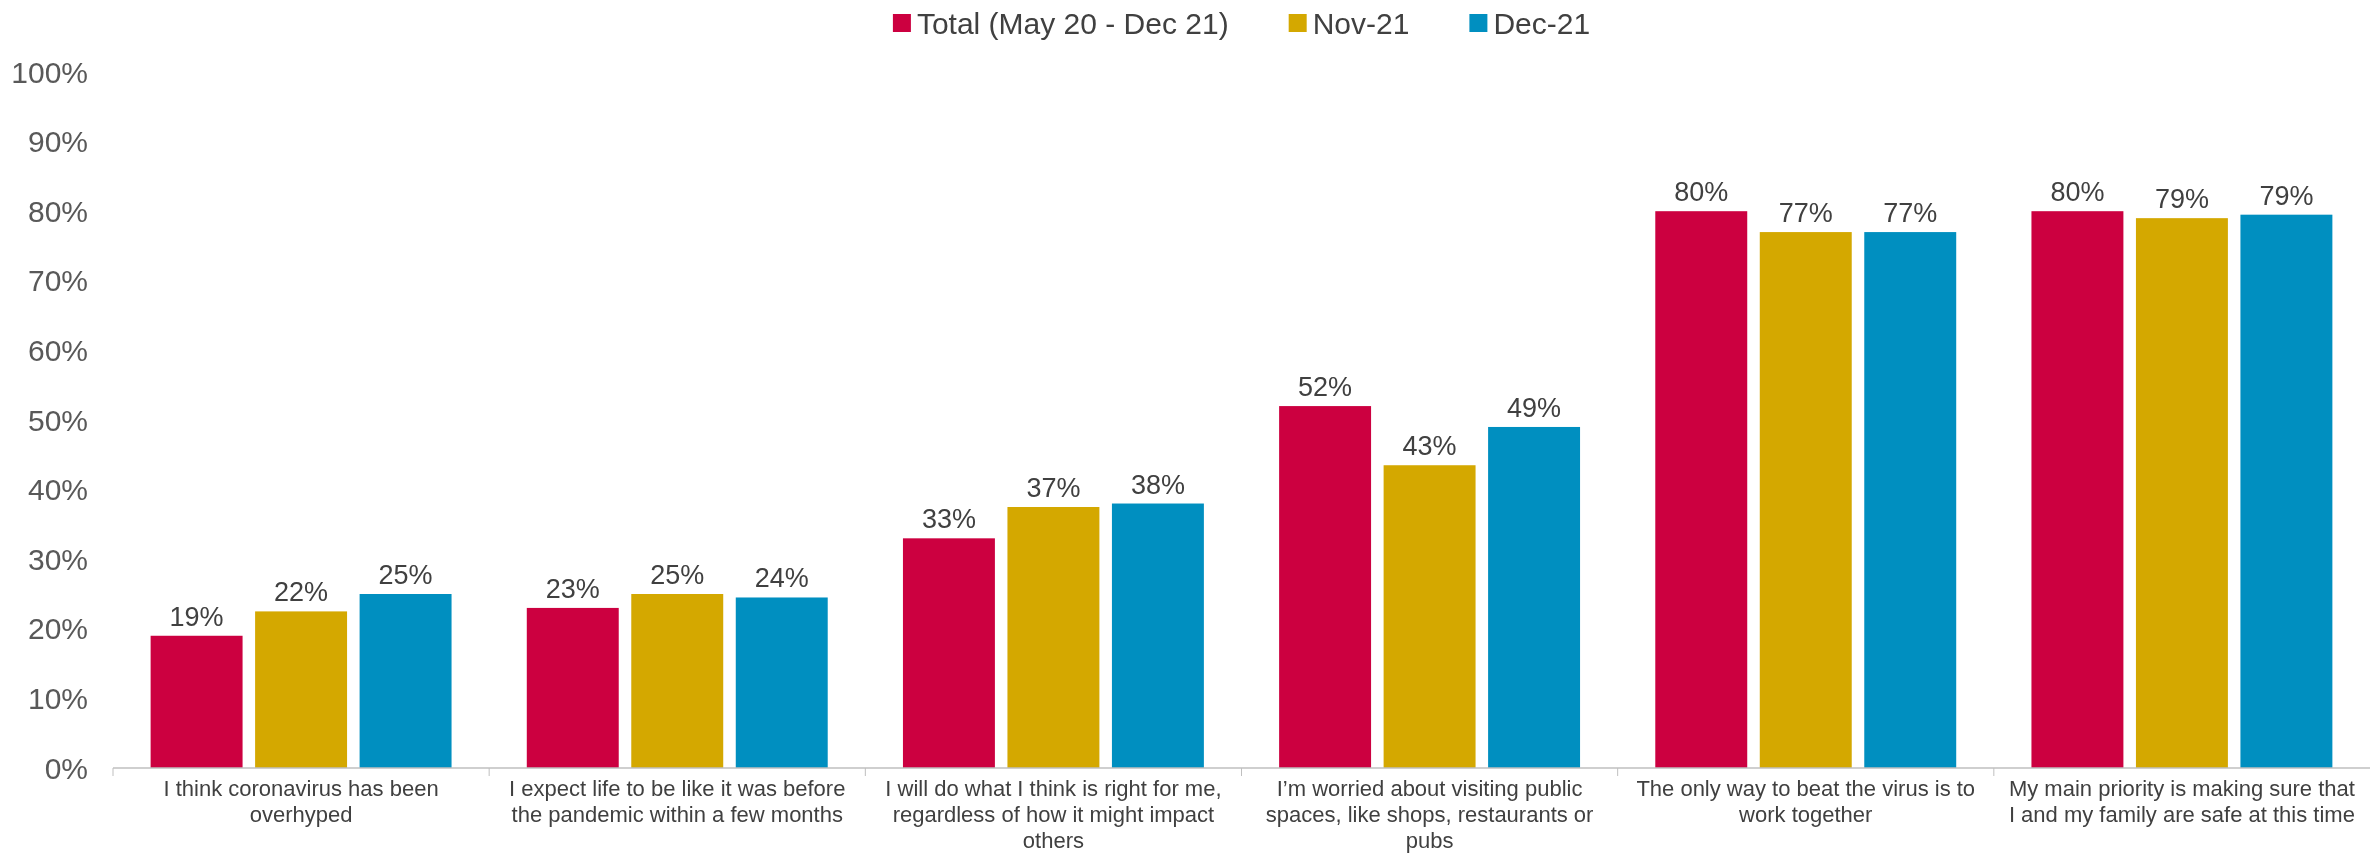 Image resolution: width=2374 pixels, height=860 pixels. I want to click on x-tick-label: I will do what I think is right for me, regardless of how it might impact others, so click(1053, 814).